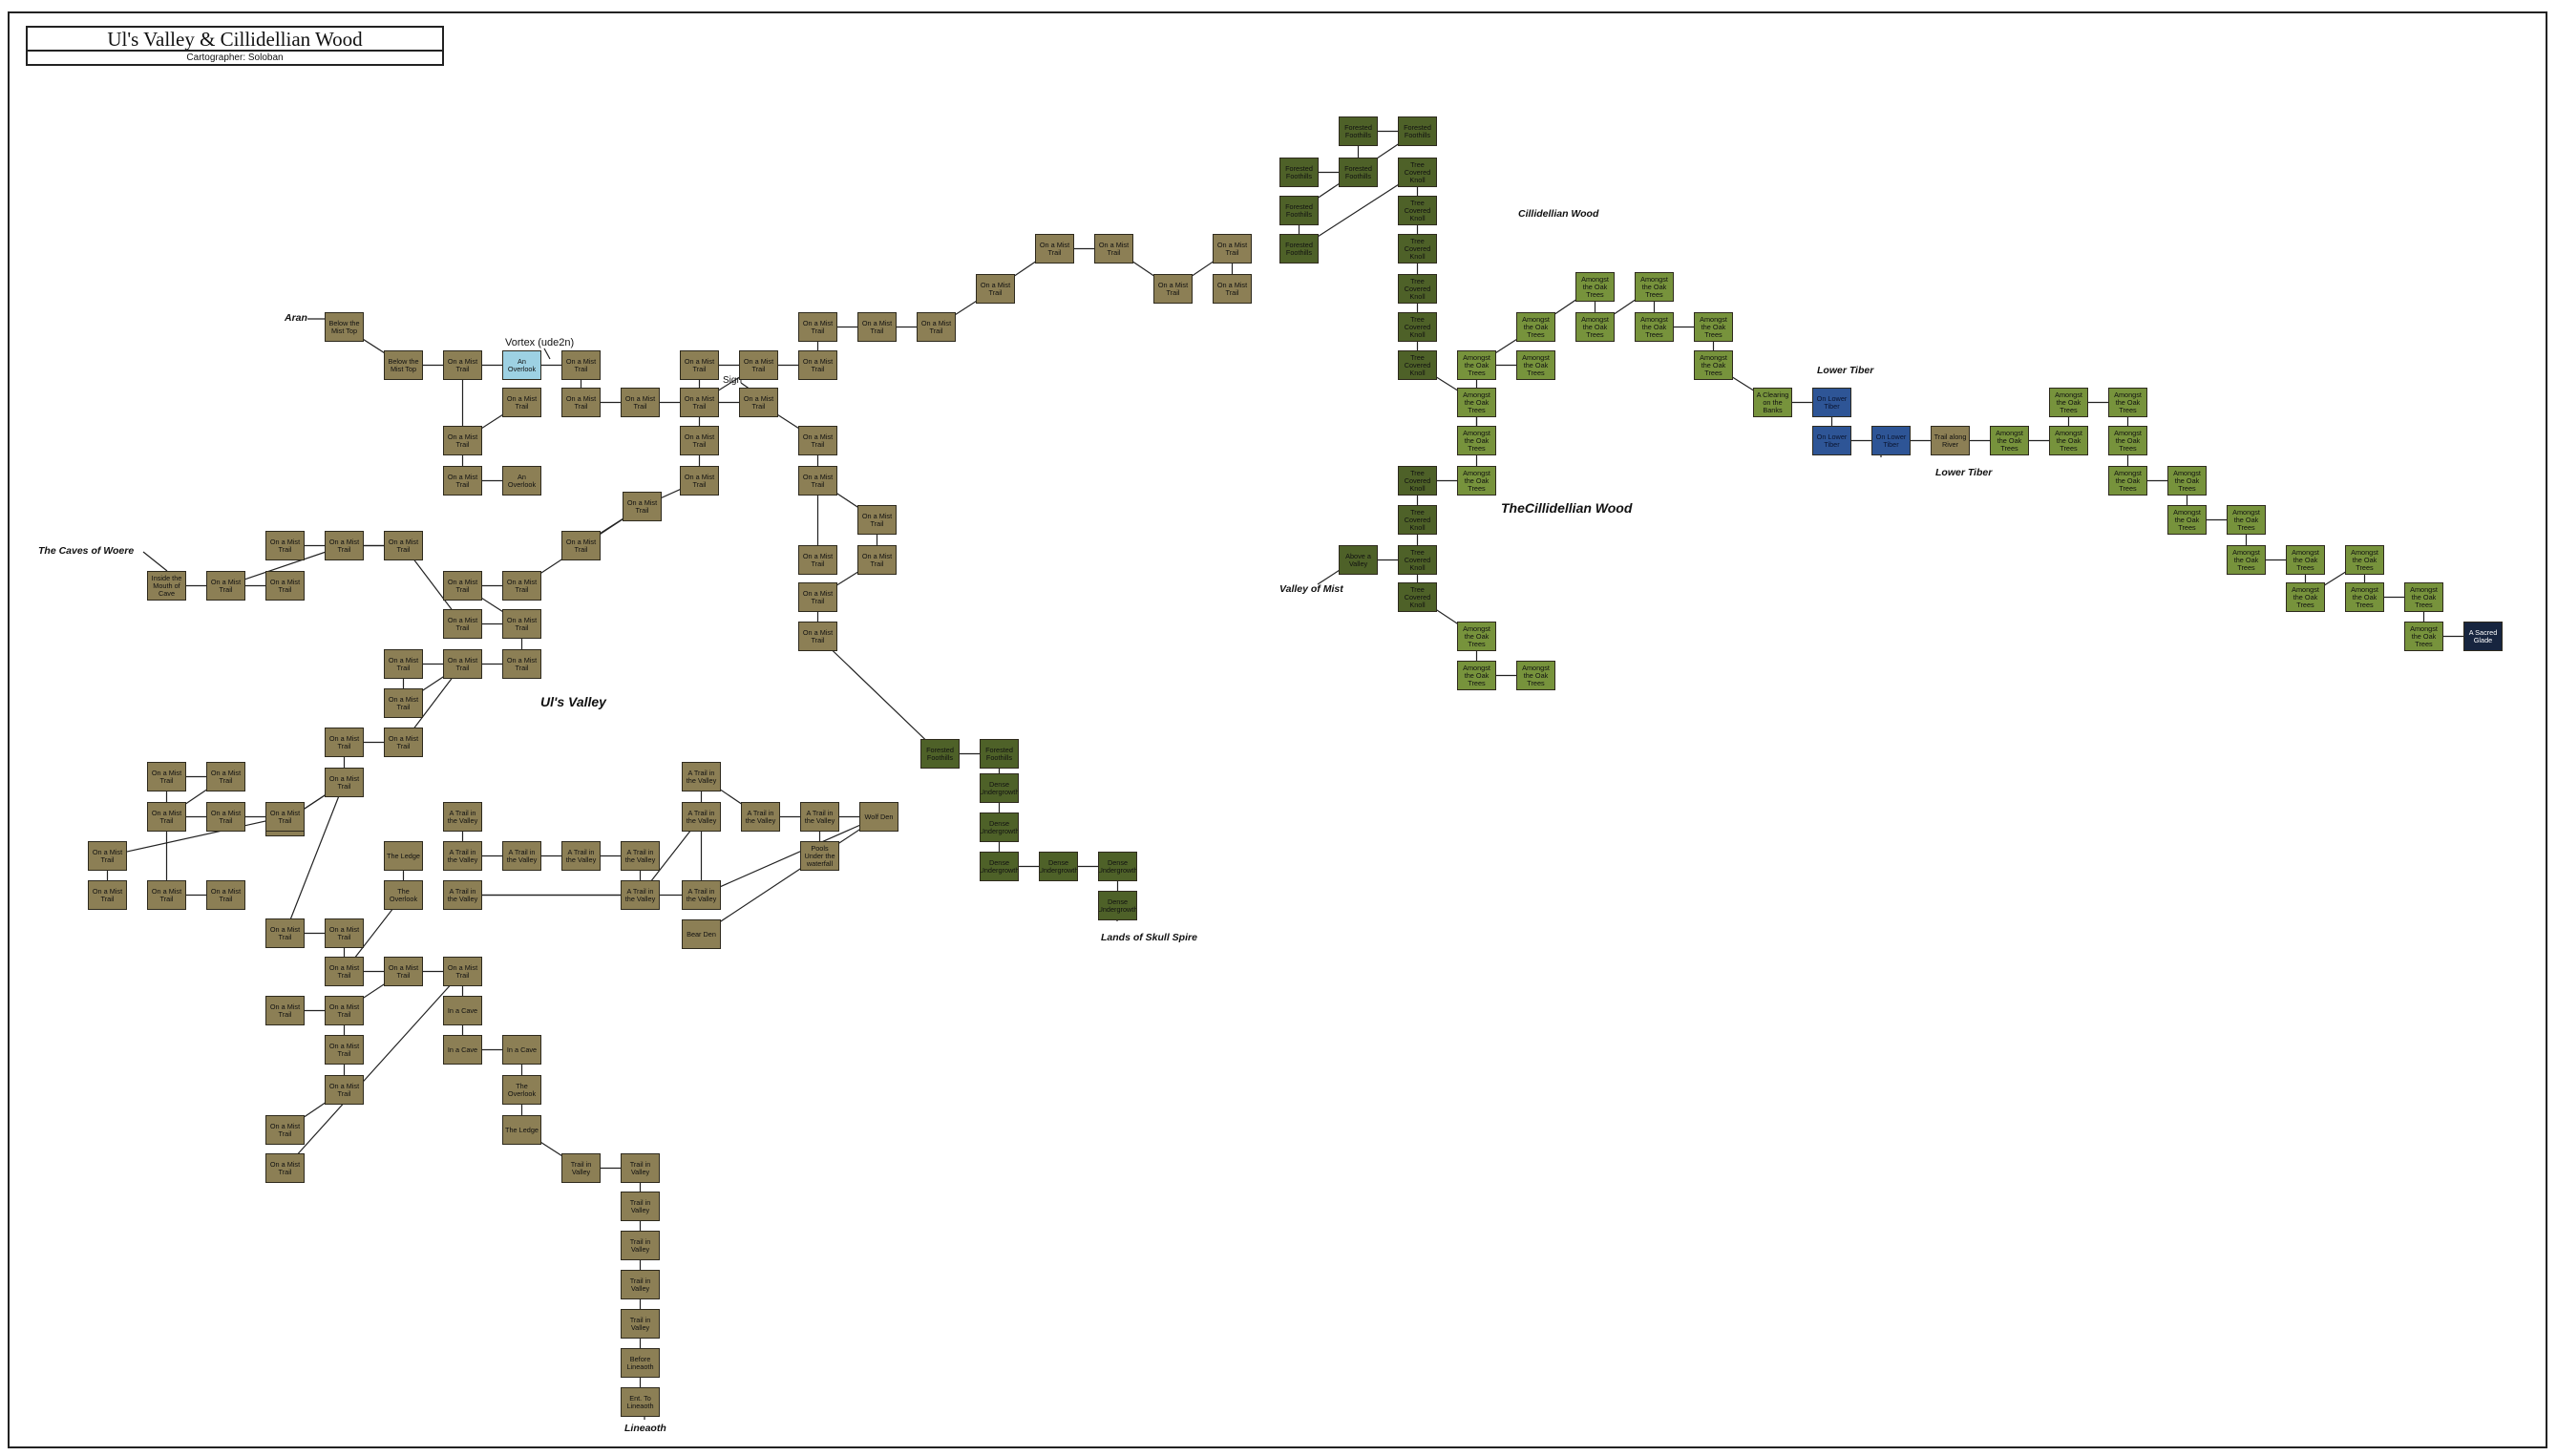  Describe the element at coordinates (1117, 905) in the screenshot. I see `room-r117: Dense Undergrowth` at that location.